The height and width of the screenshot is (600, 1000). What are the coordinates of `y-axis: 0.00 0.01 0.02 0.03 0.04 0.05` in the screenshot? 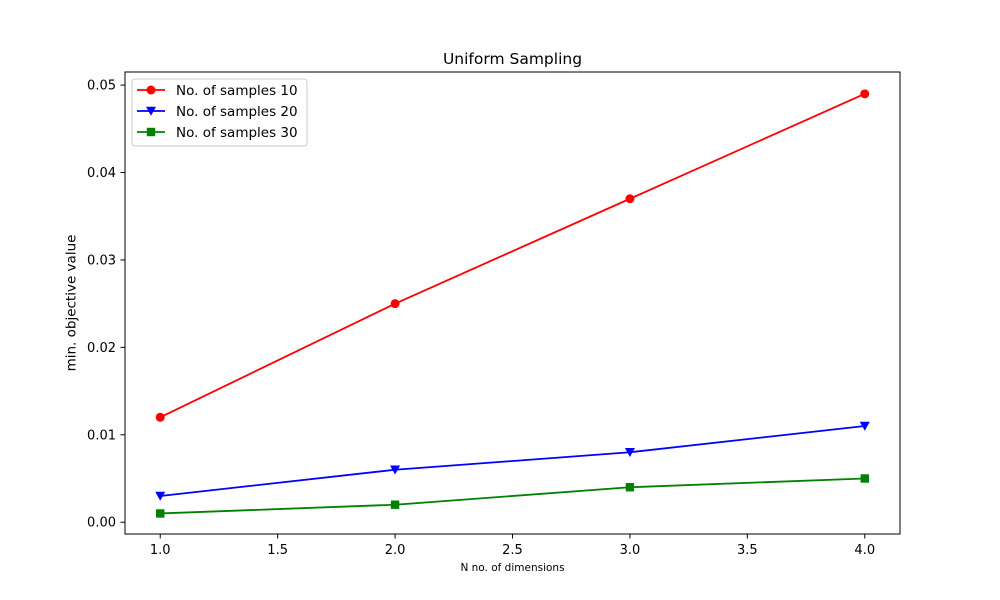 It's located at (106, 305).